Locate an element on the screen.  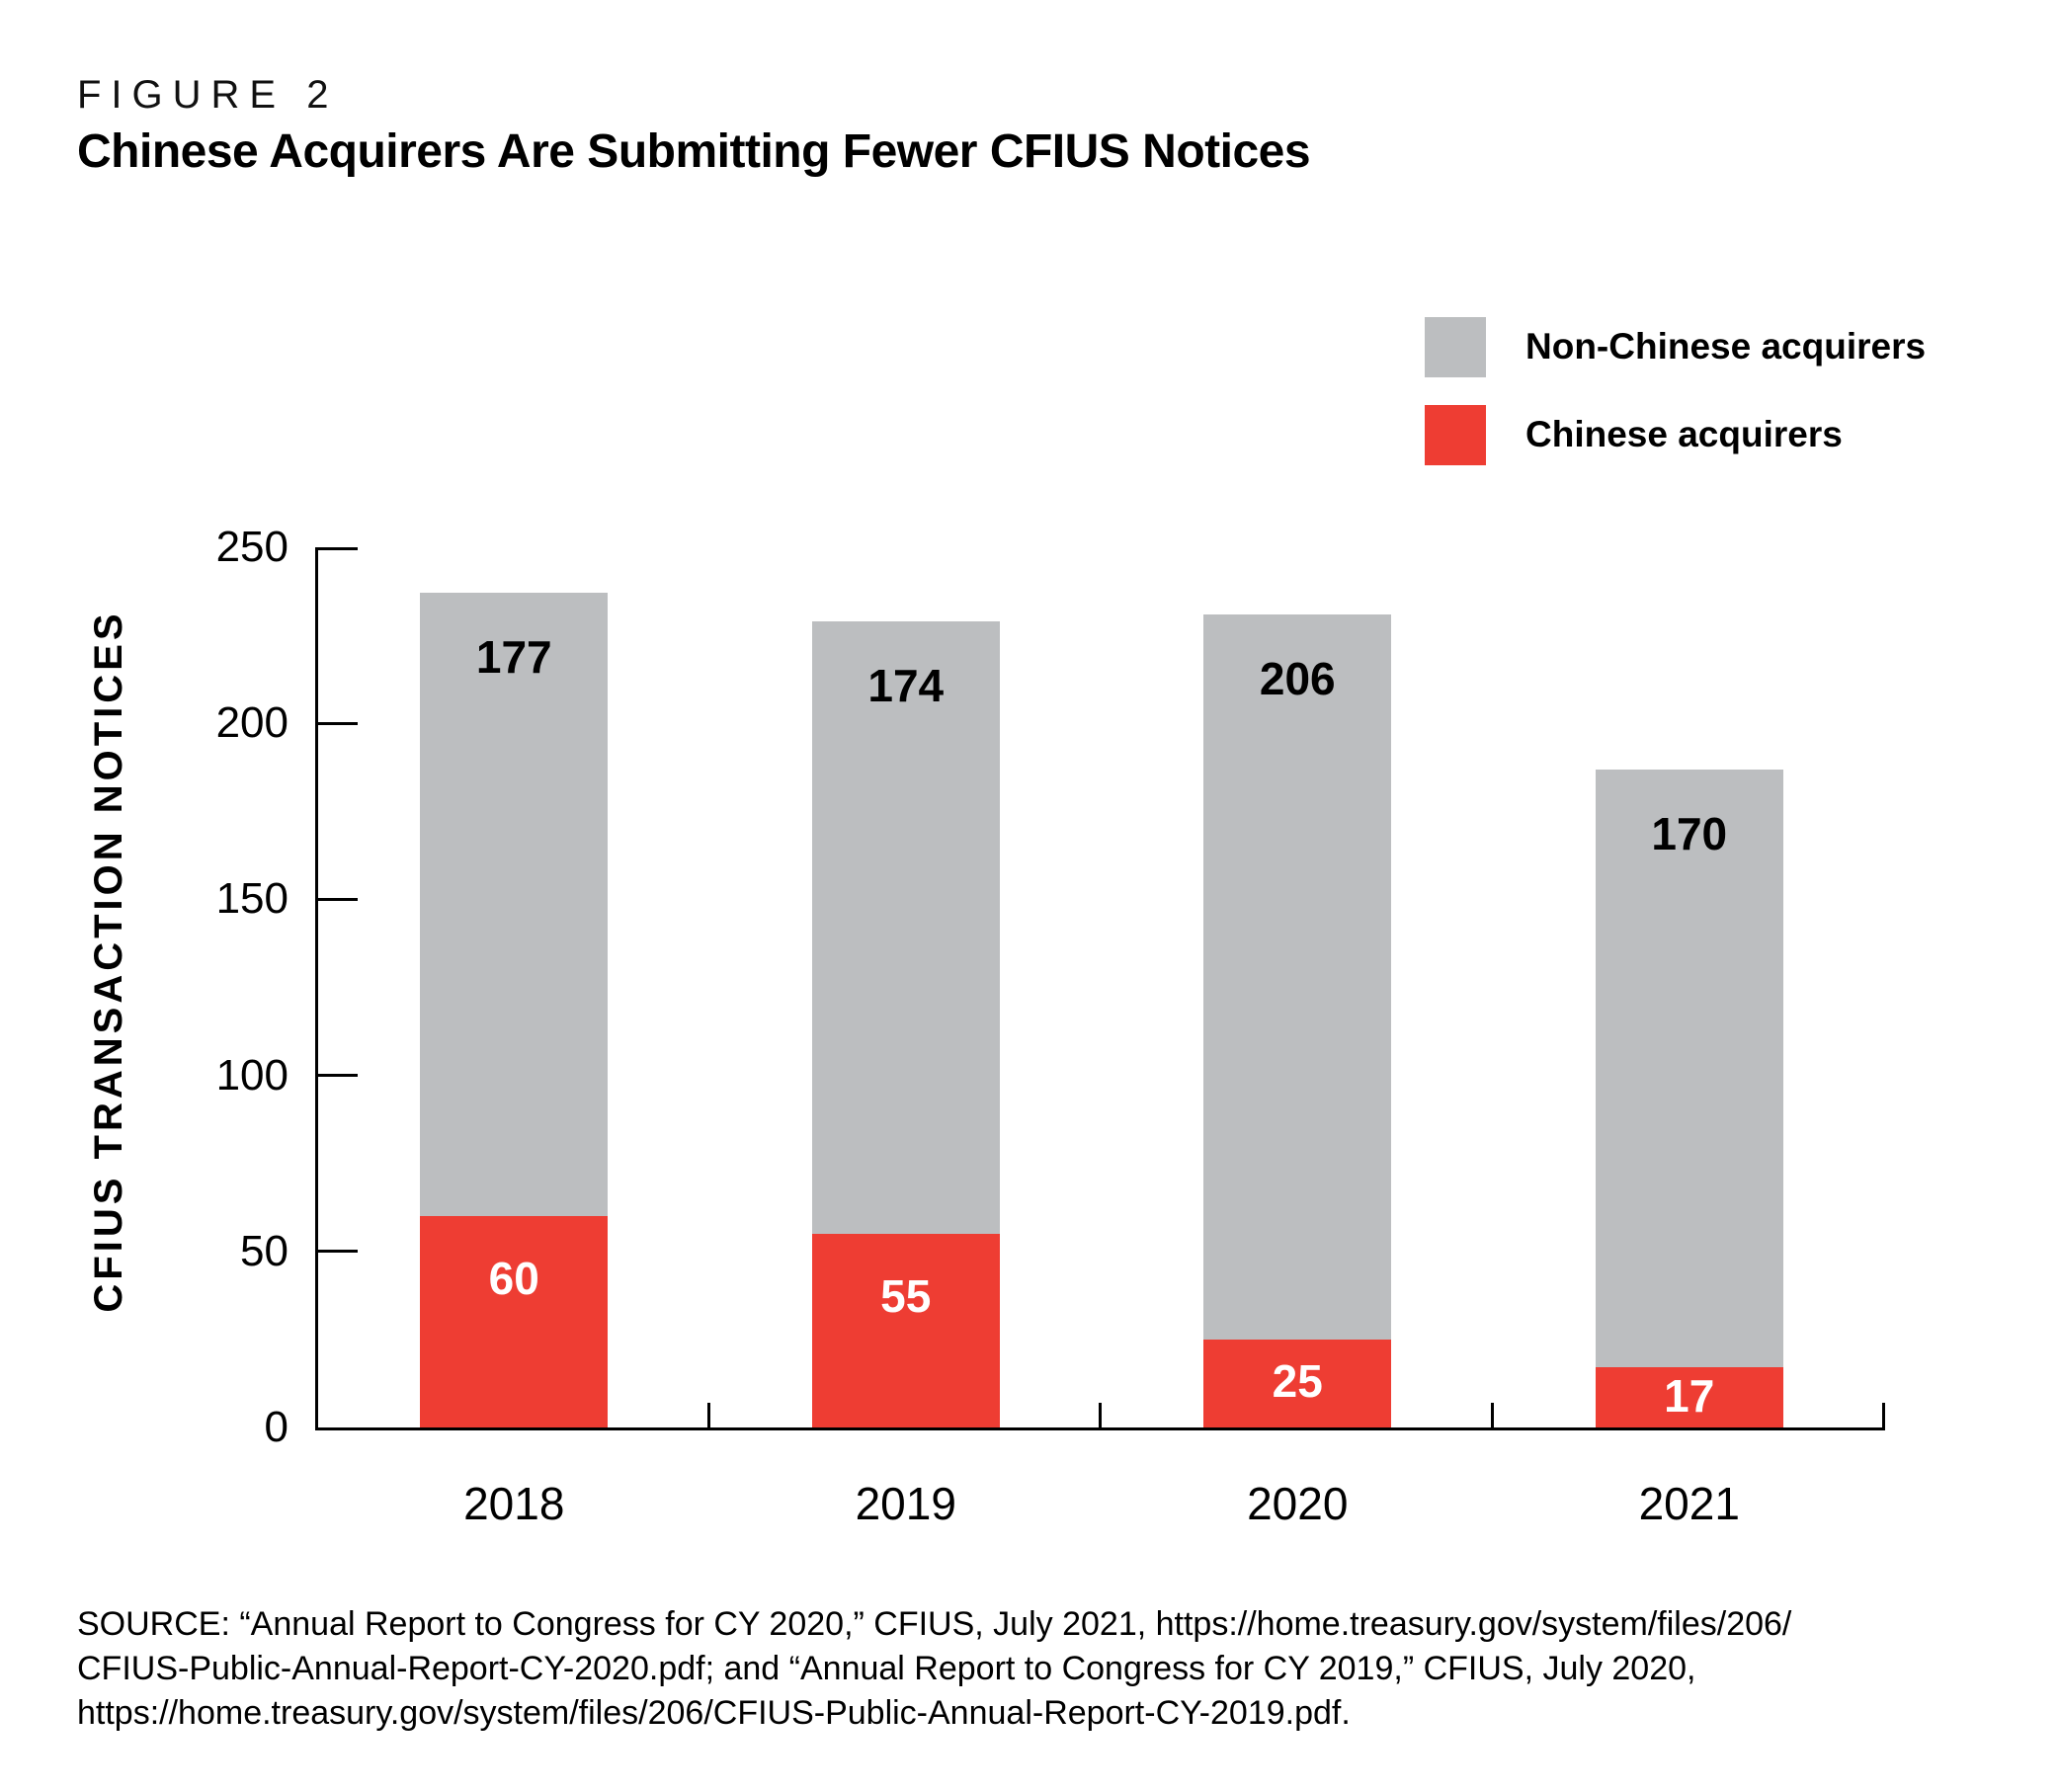
bar-value-non-chinese-2019: 174 is located at coordinates (906, 685).